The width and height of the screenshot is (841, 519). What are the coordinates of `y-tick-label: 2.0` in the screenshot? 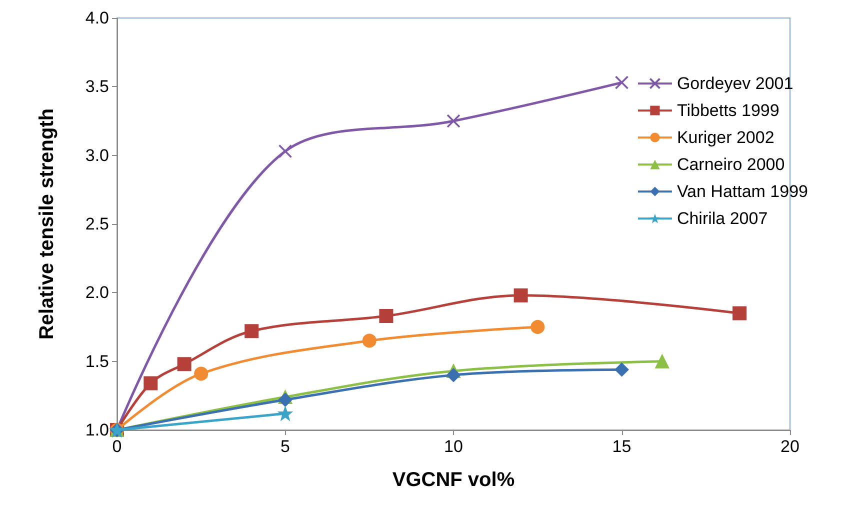 It's located at (97, 292).